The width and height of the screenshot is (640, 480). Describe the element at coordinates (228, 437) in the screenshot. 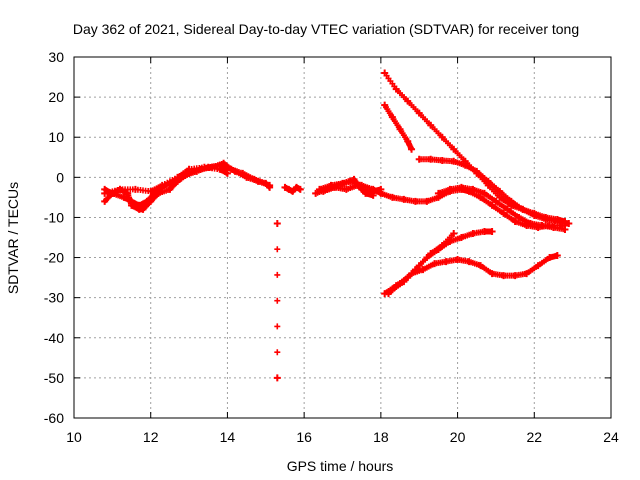

I see `x-tick-label: 14` at that location.